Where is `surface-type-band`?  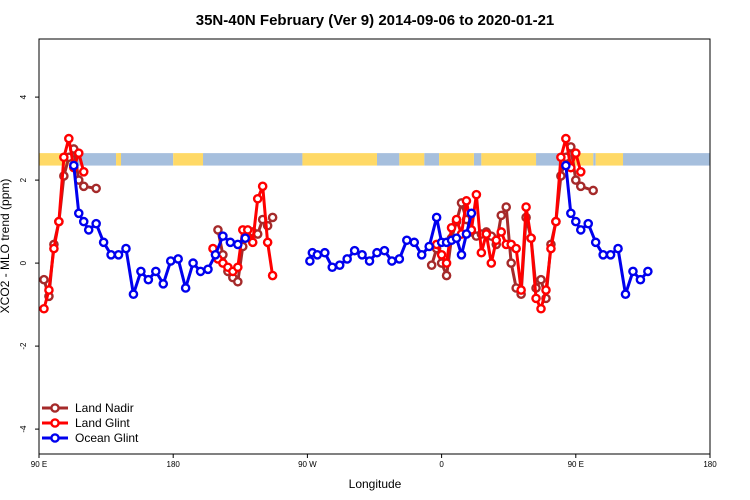
surface-type-band is located at coordinates (374, 159).